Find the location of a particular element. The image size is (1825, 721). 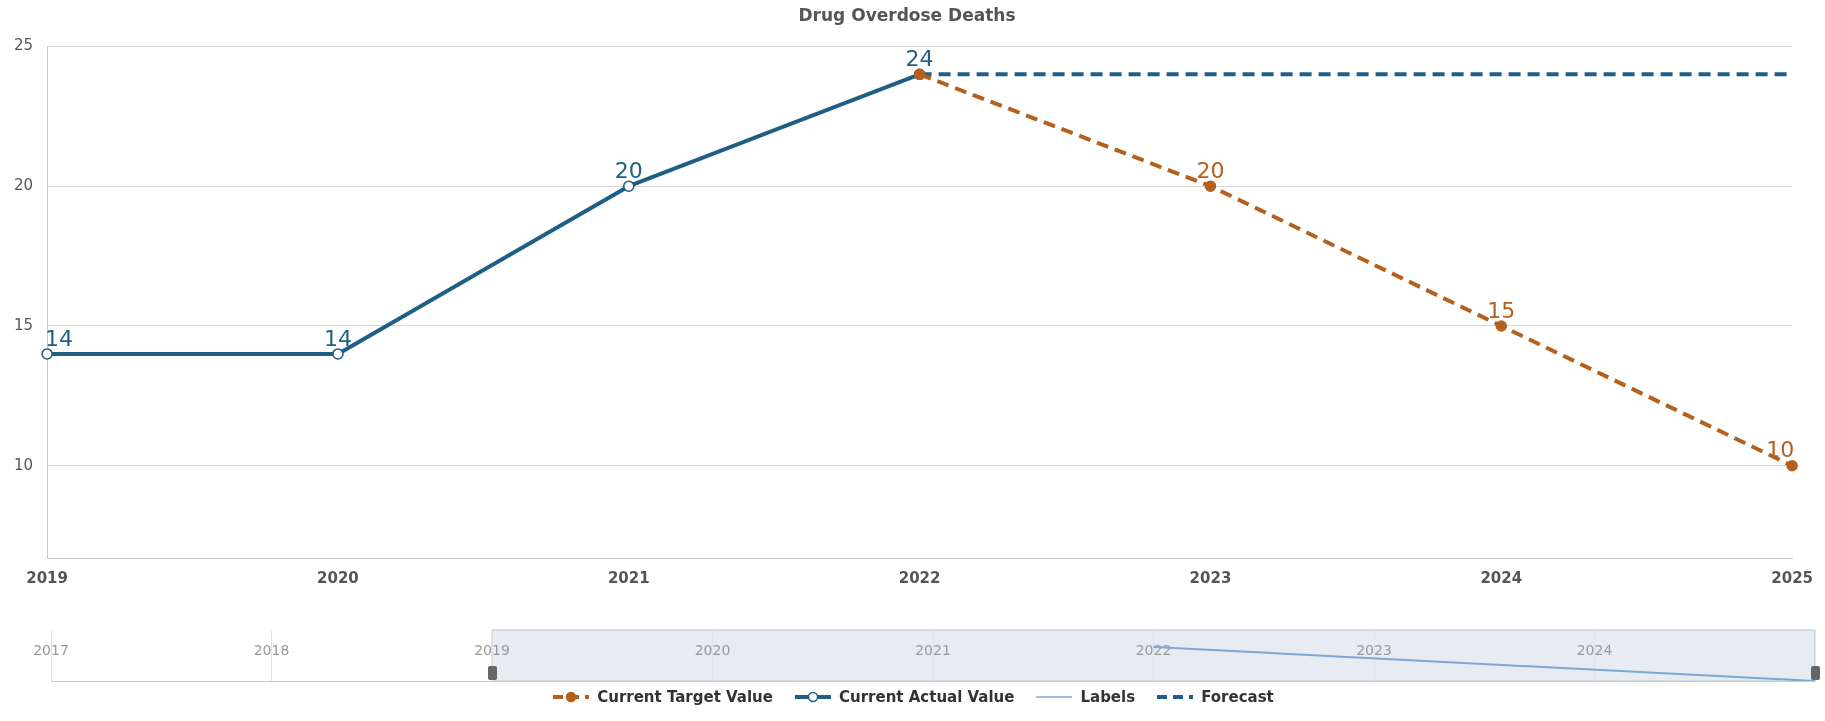

x-tick-label: 2025 is located at coordinates (1792, 577).